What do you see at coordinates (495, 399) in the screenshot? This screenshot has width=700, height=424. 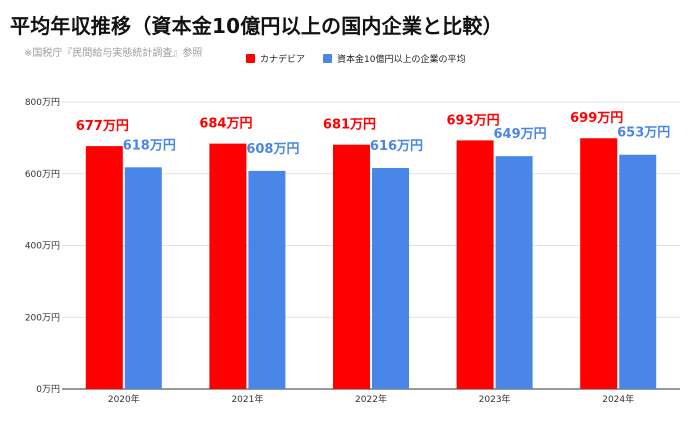 I see `x-tick-label: 2023年` at bounding box center [495, 399].